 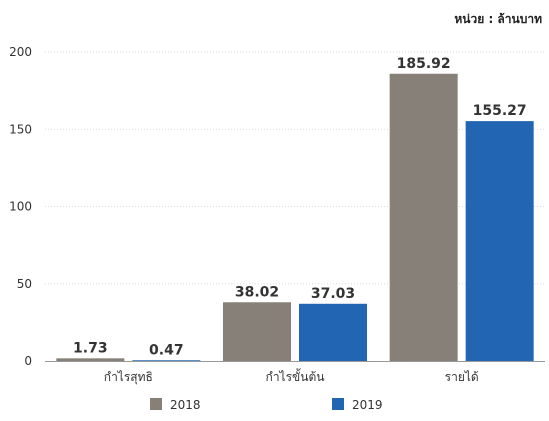 I want to click on y-axis-ticks: 0 50 100 150 200, so click(x=20, y=206).